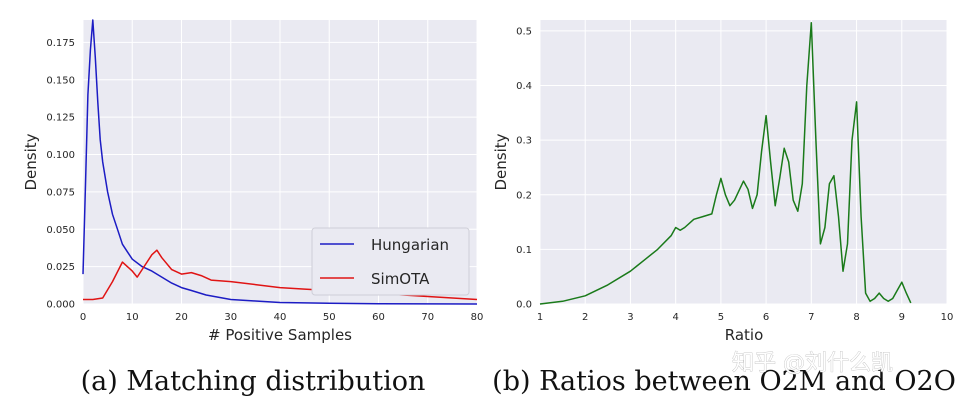 This screenshot has width=980, height=405. Describe the element at coordinates (540, 317) in the screenshot. I see `x-tick-label-right: 1` at that location.